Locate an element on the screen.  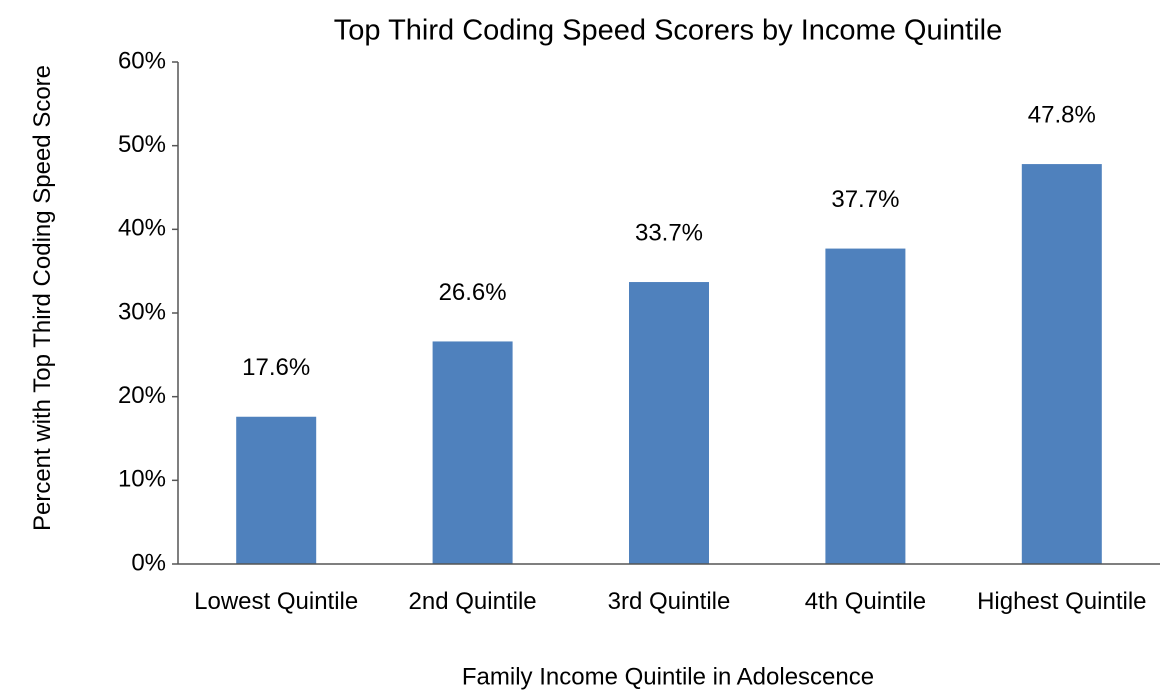
x-tick-label: 2nd Quintile is located at coordinates (472, 601).